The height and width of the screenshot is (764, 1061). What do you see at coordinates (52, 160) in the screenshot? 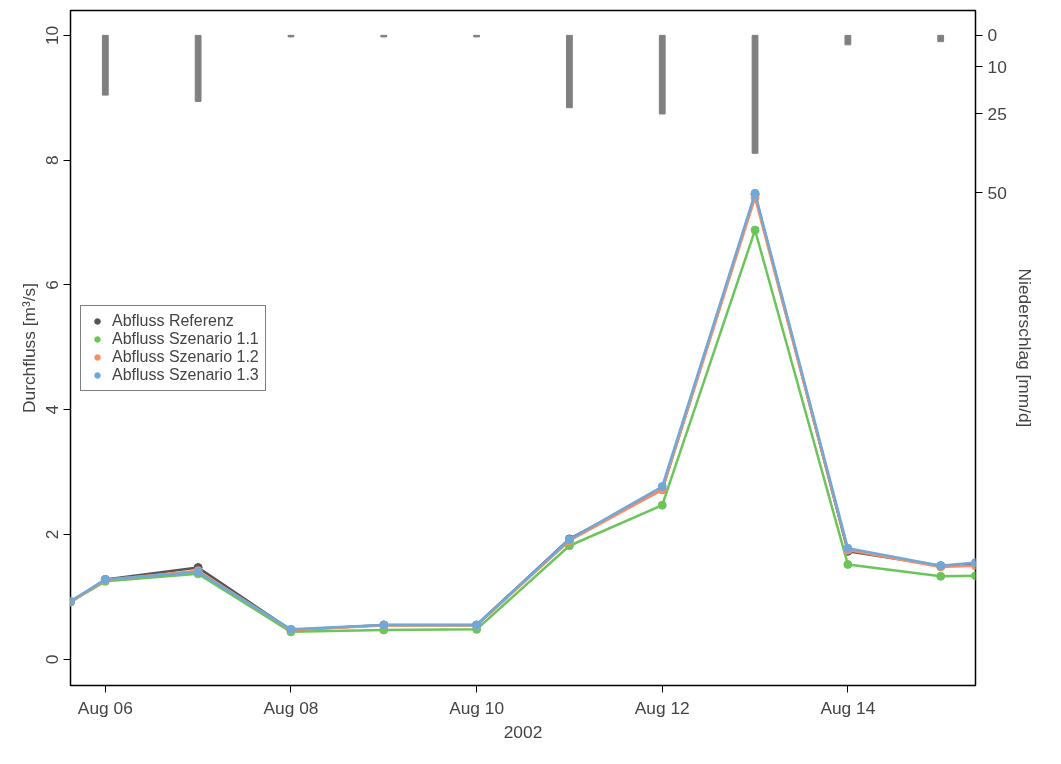
I see `y-tick-label: 8` at bounding box center [52, 160].